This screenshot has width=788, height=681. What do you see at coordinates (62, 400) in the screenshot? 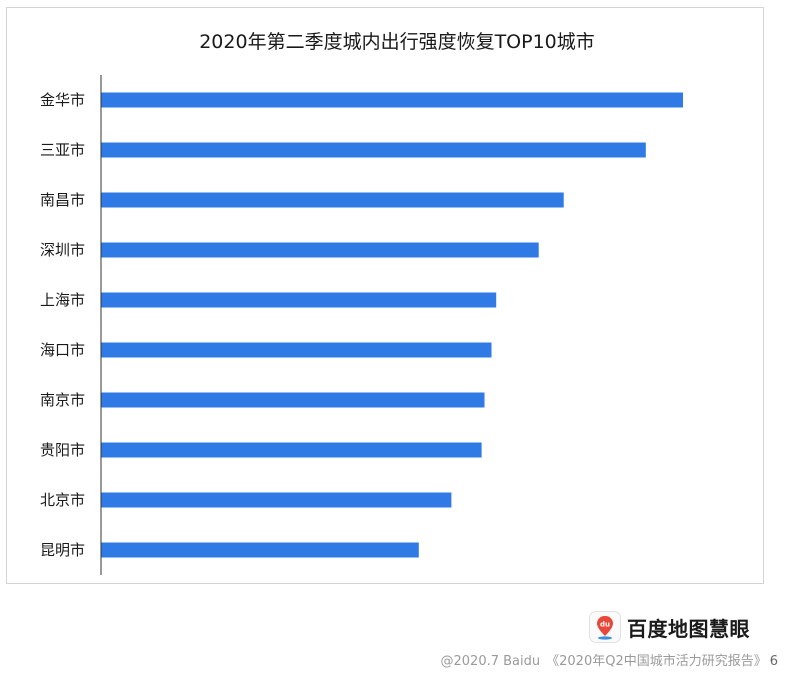
I see `category-label-7: 南京市` at bounding box center [62, 400].